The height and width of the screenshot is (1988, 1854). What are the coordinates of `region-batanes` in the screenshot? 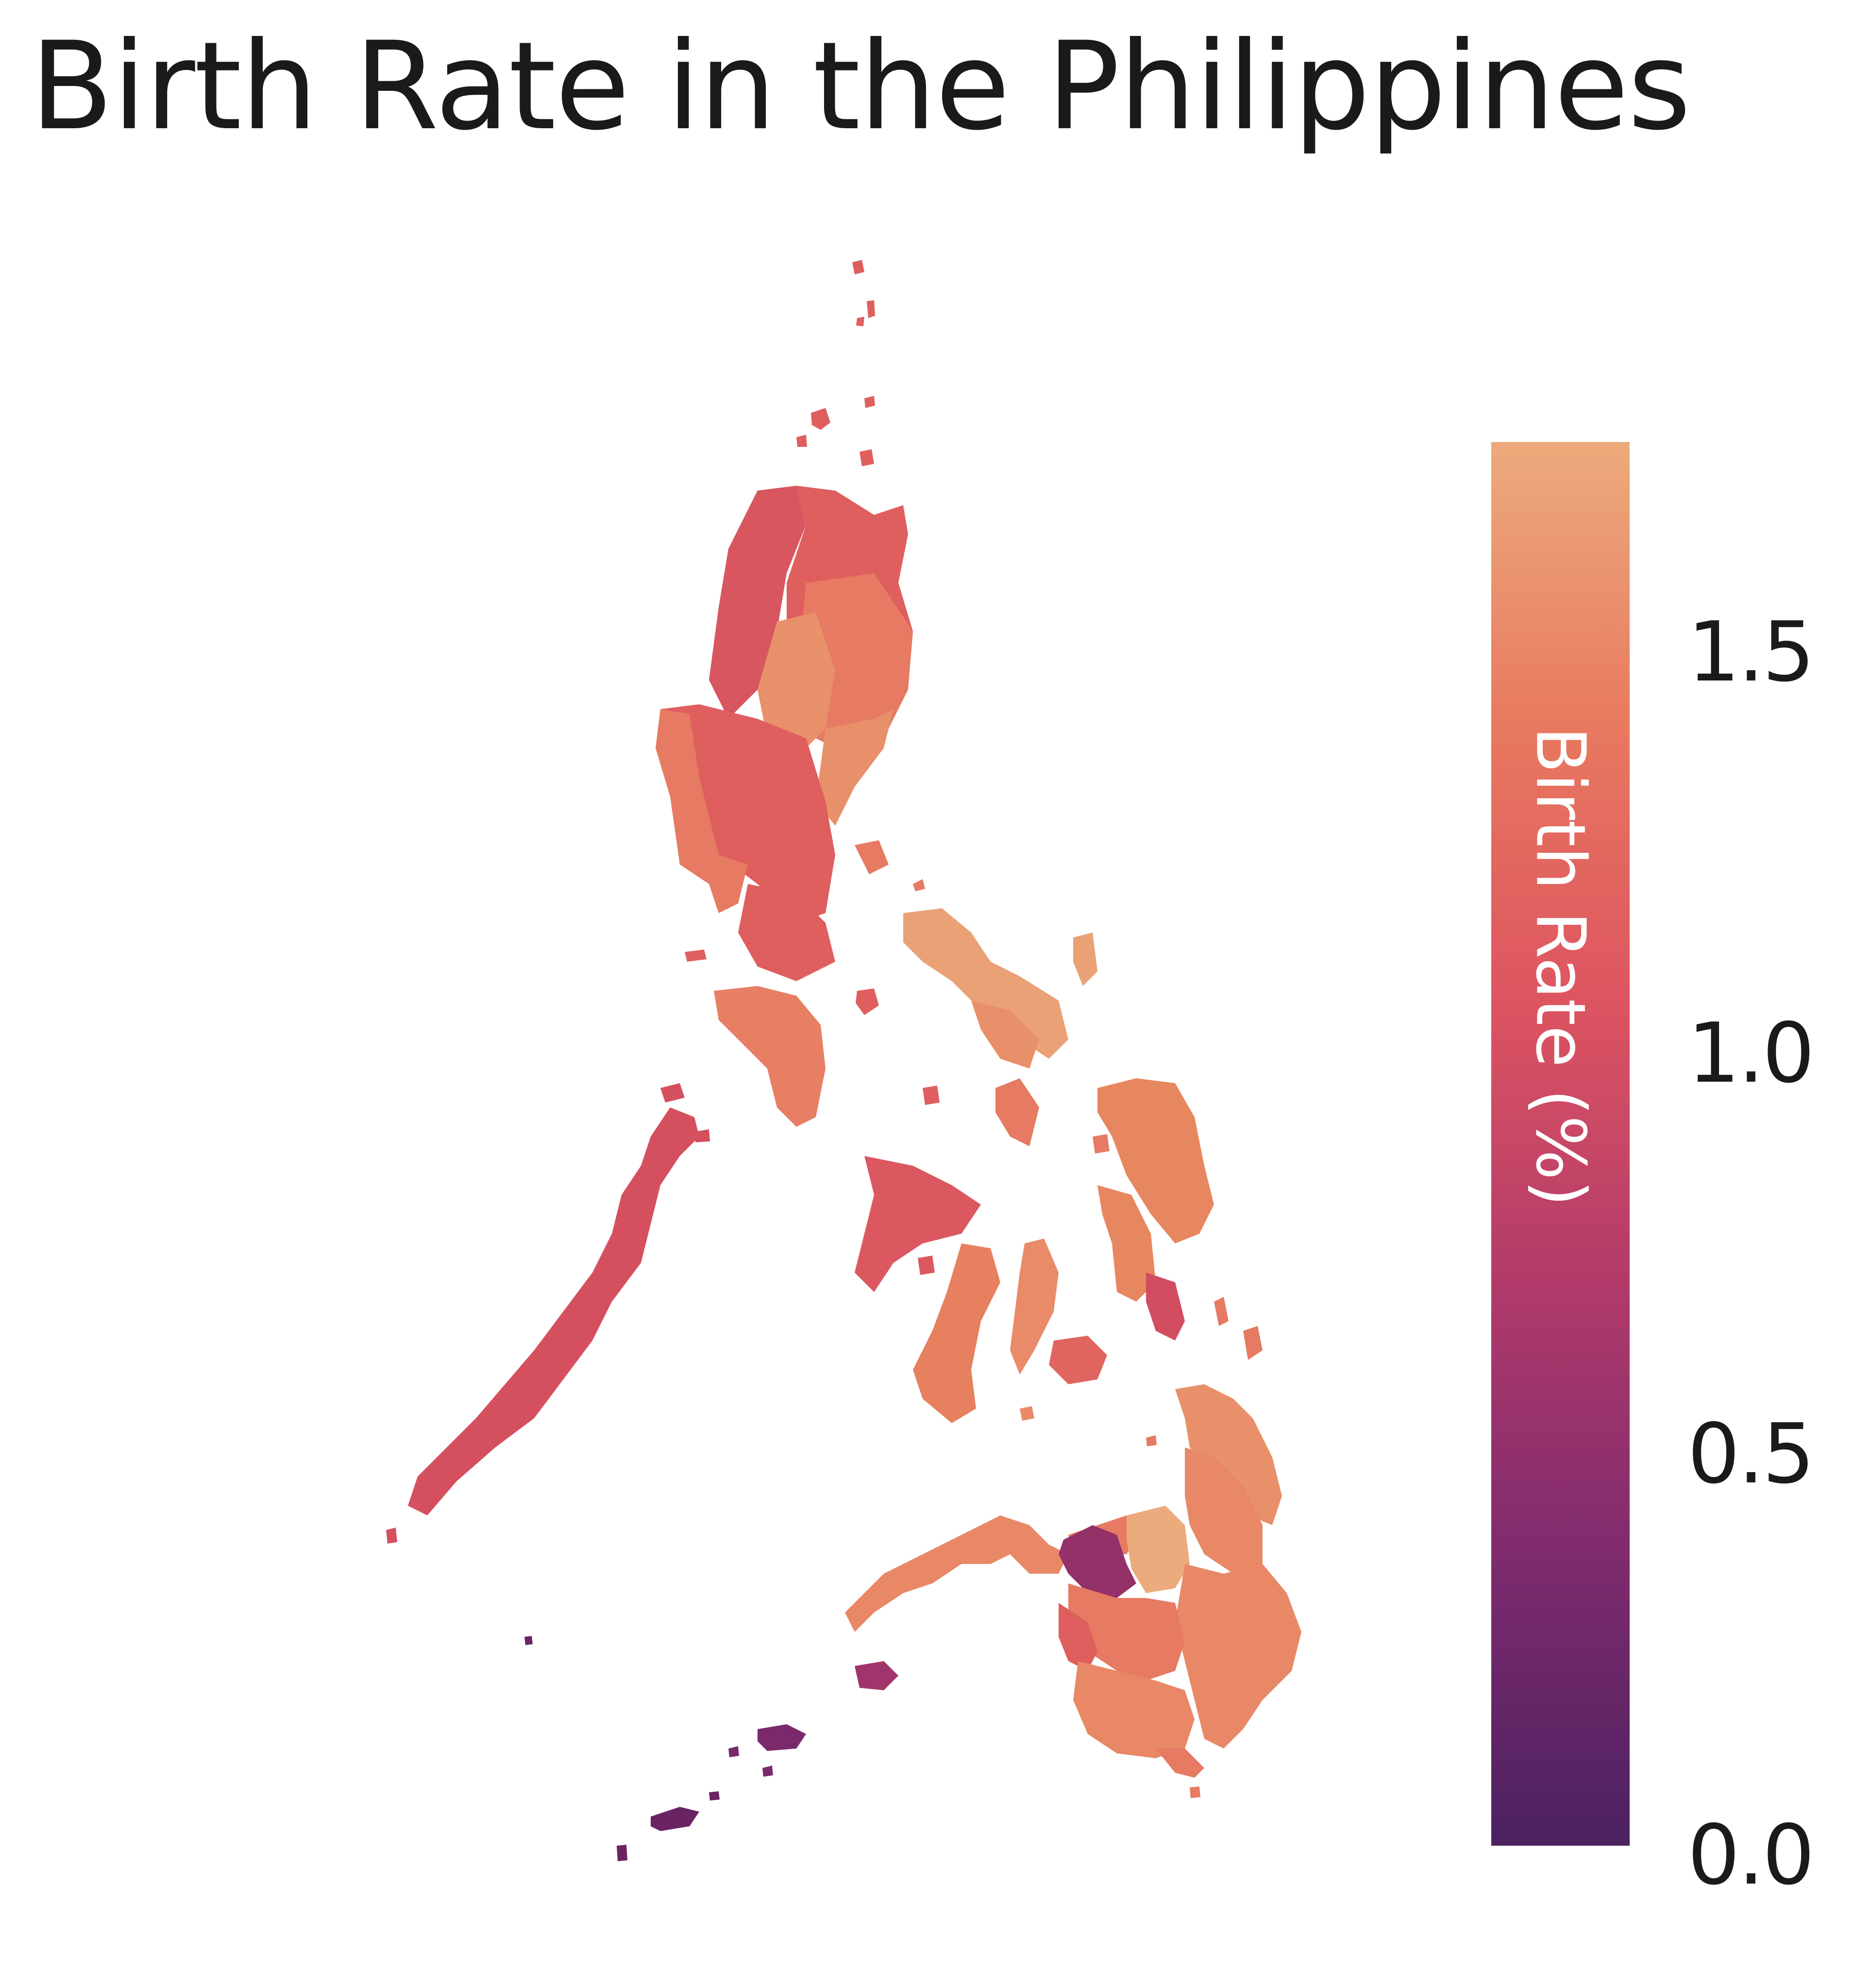 It's located at (863, 293).